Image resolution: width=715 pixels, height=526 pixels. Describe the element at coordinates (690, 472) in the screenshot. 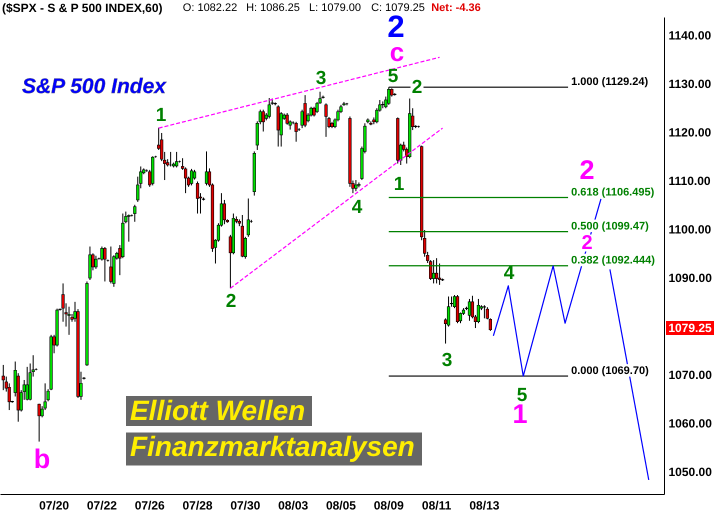

I see `y-tick-label: 1050.00` at that location.